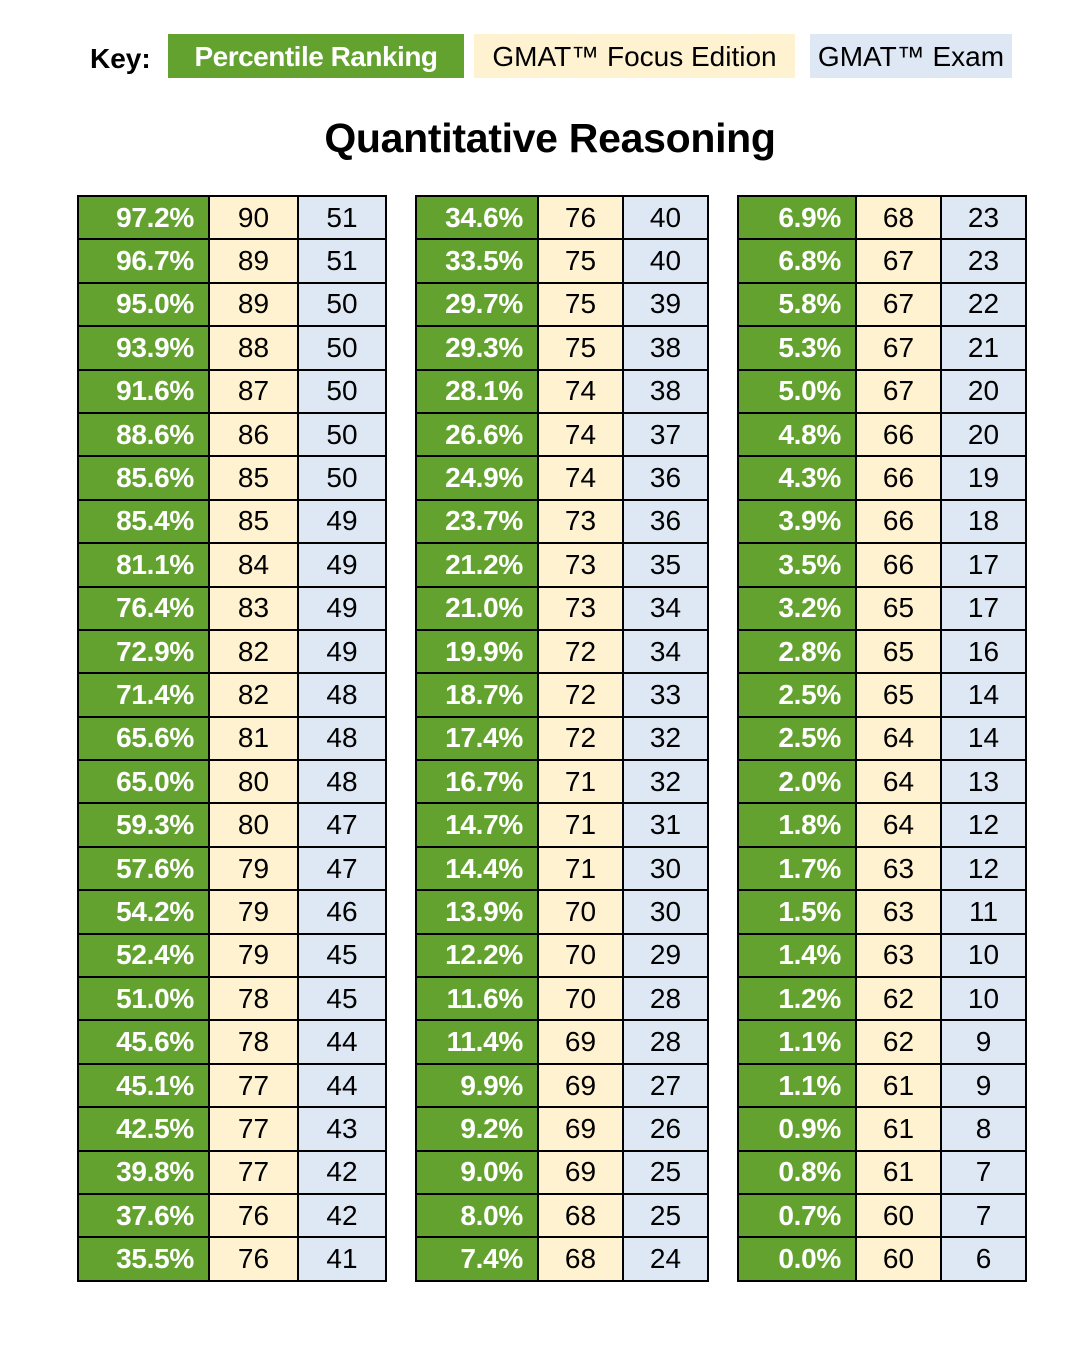  Describe the element at coordinates (253, 955) in the screenshot. I see `focus-score-cell: 79` at that location.